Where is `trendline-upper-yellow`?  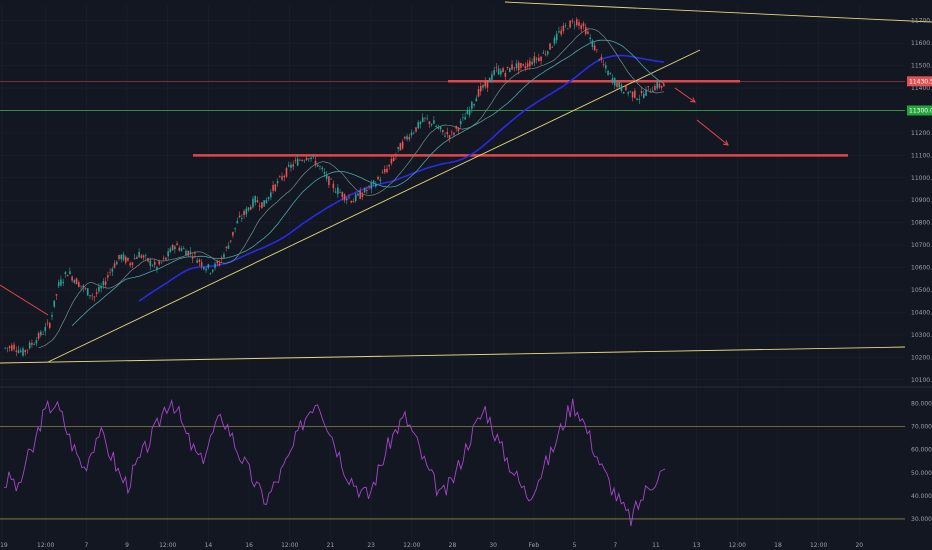 trendline-upper-yellow is located at coordinates (718, 12).